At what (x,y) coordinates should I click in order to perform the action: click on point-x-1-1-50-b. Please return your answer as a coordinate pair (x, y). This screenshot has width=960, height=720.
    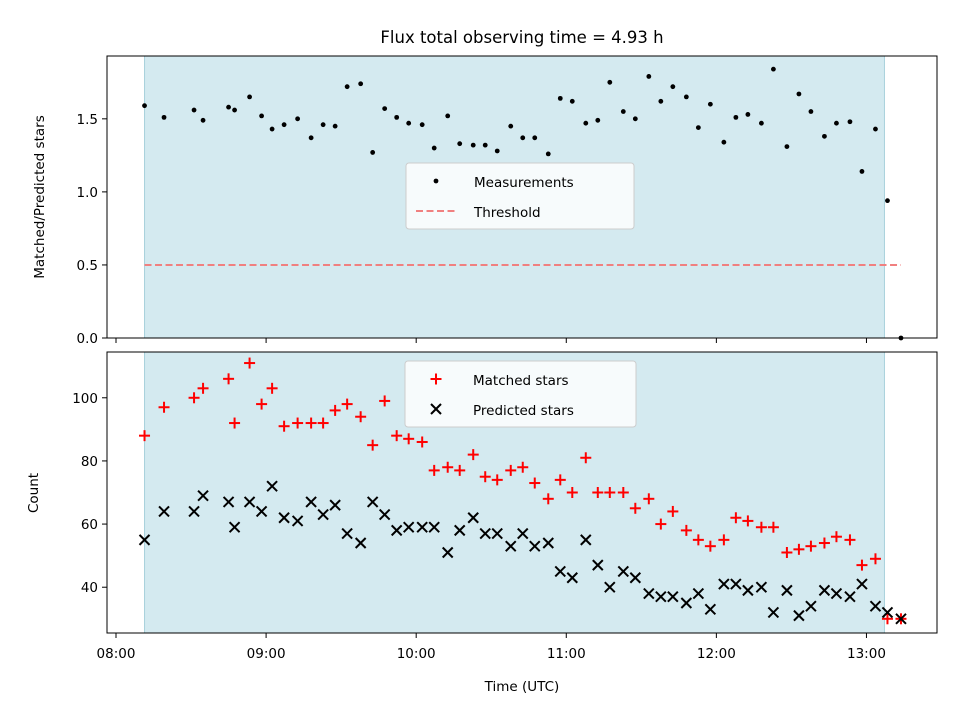
    Looking at the image, I should click on (799, 615).